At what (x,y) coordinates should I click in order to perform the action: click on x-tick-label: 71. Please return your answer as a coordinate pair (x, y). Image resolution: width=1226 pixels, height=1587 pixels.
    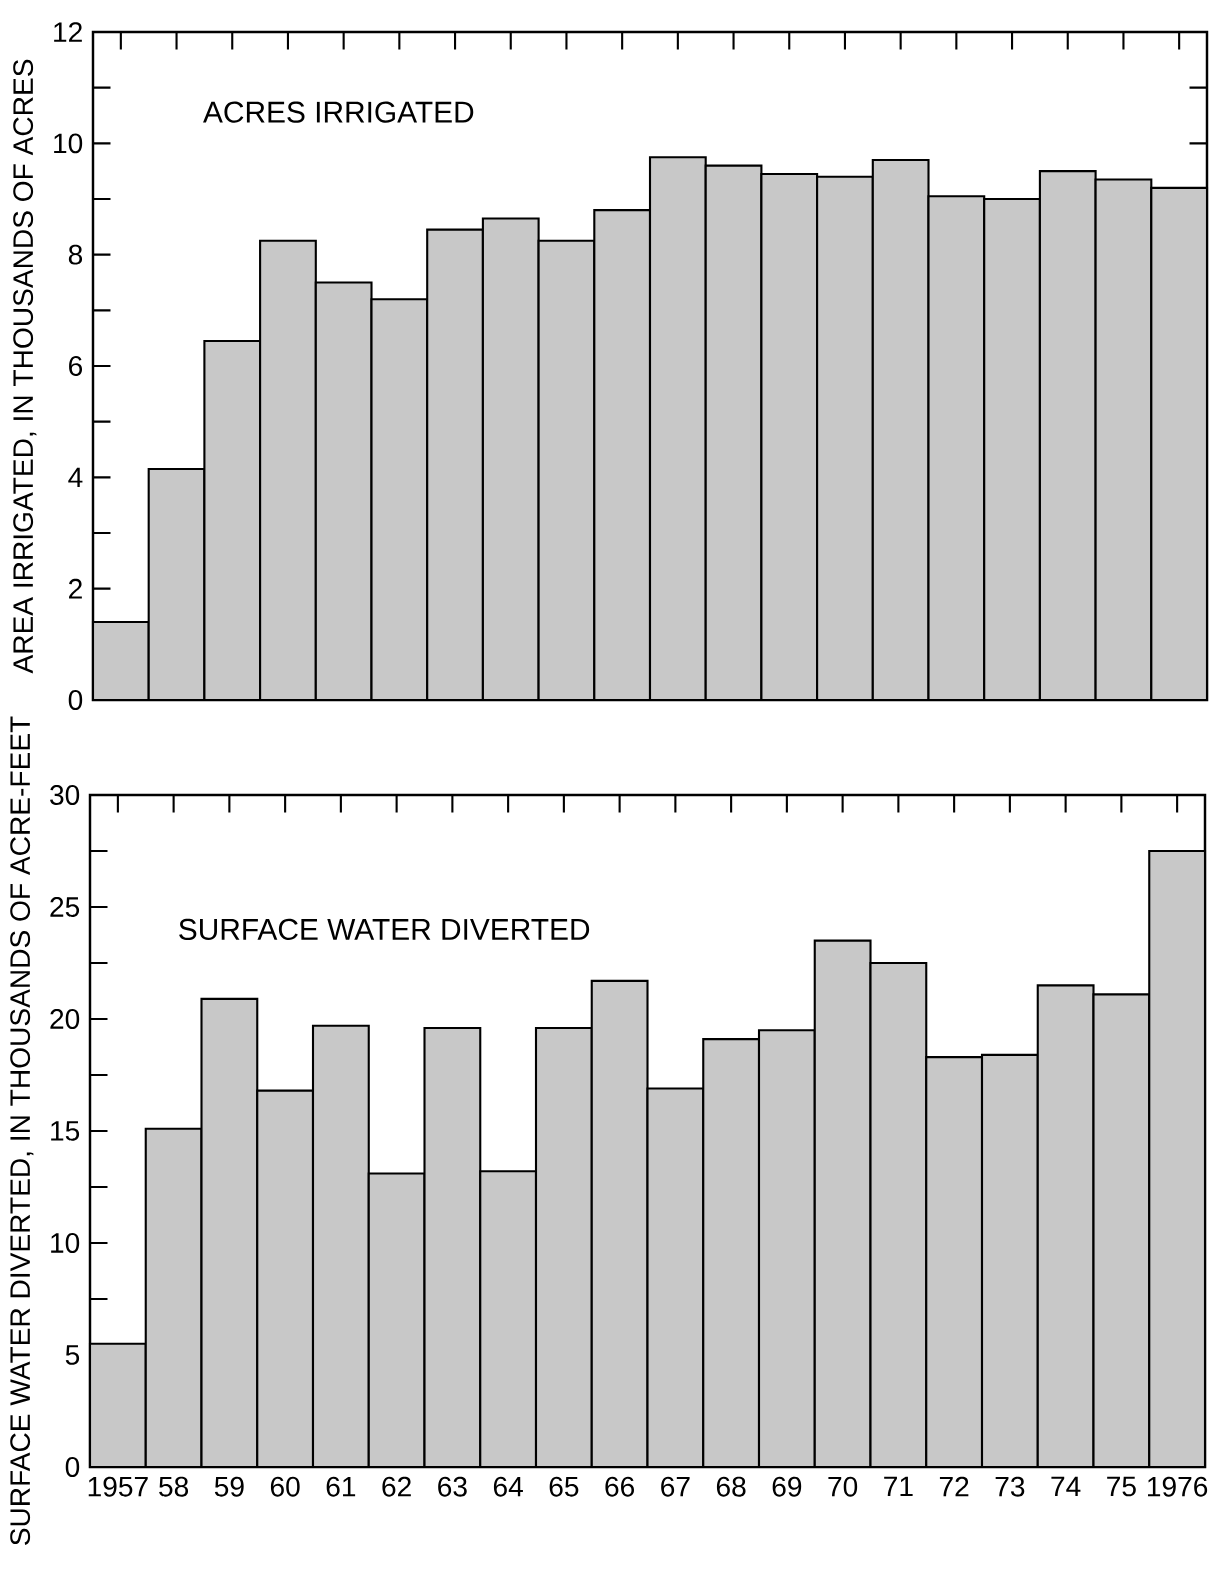
    Looking at the image, I should click on (898, 1486).